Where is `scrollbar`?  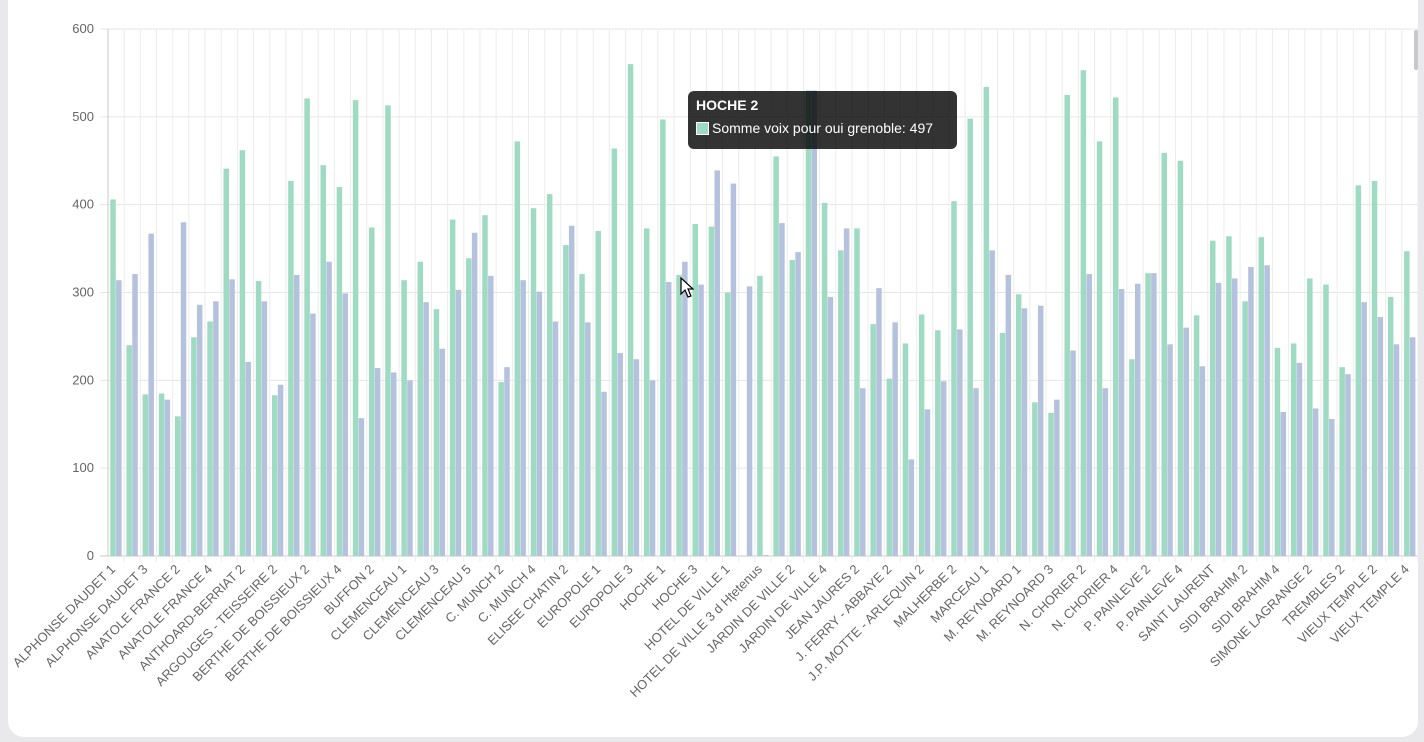 scrollbar is located at coordinates (1416, 50).